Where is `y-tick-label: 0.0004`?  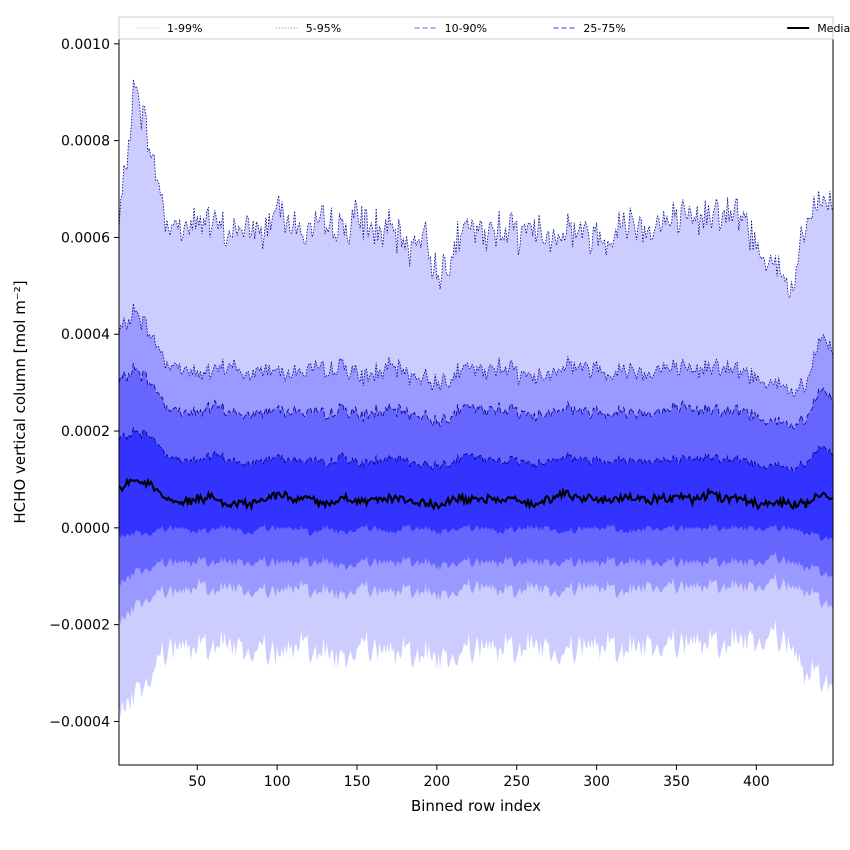
y-tick-label: 0.0004 is located at coordinates (85, 335).